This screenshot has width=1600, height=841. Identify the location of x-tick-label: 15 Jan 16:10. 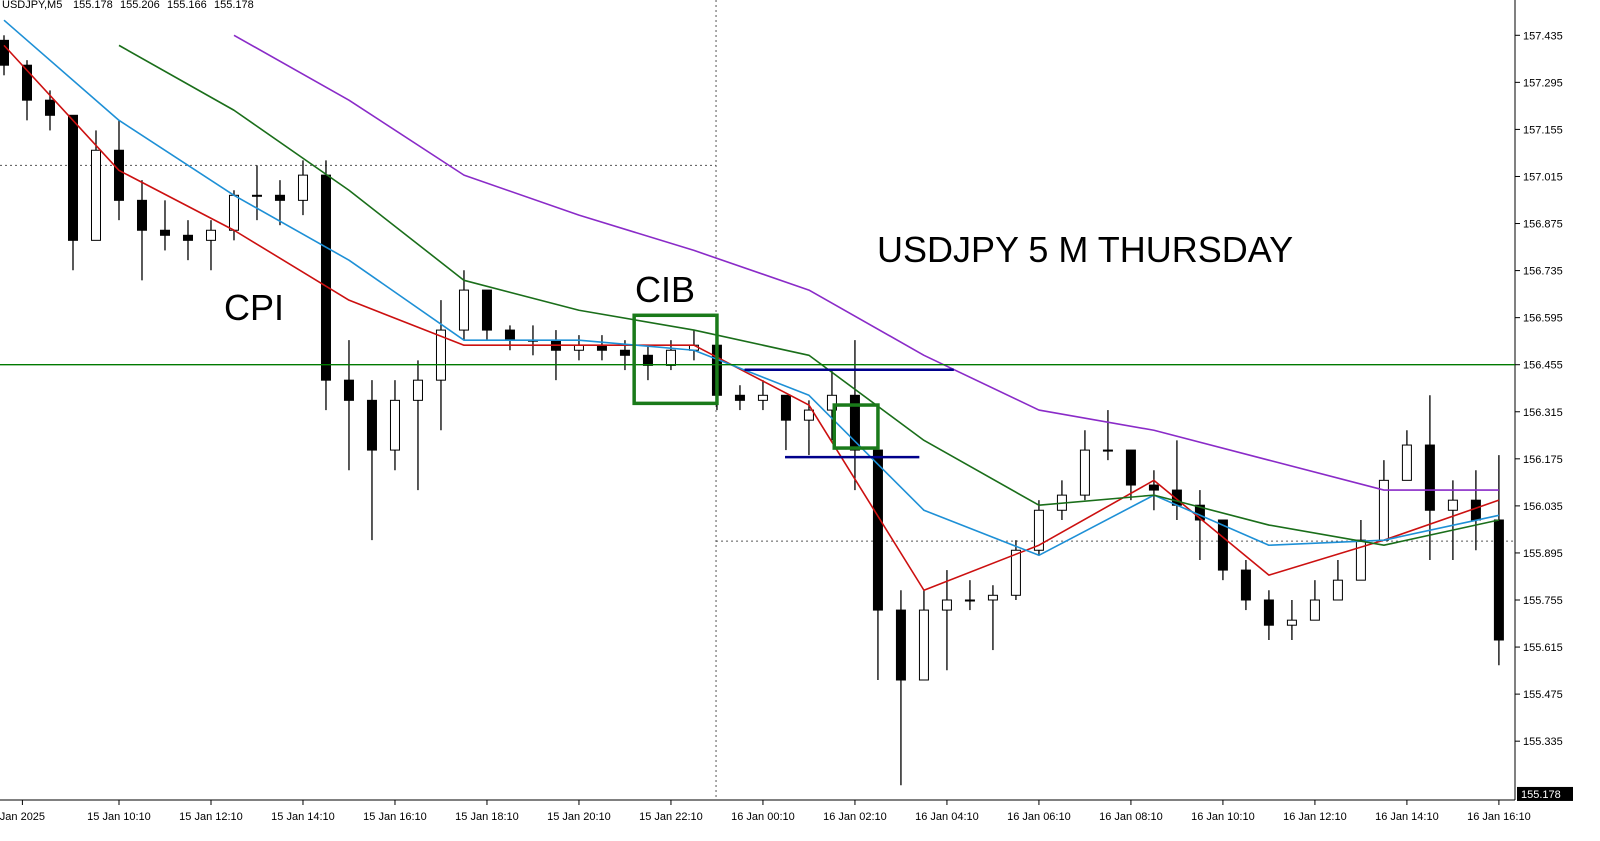
(395, 817).